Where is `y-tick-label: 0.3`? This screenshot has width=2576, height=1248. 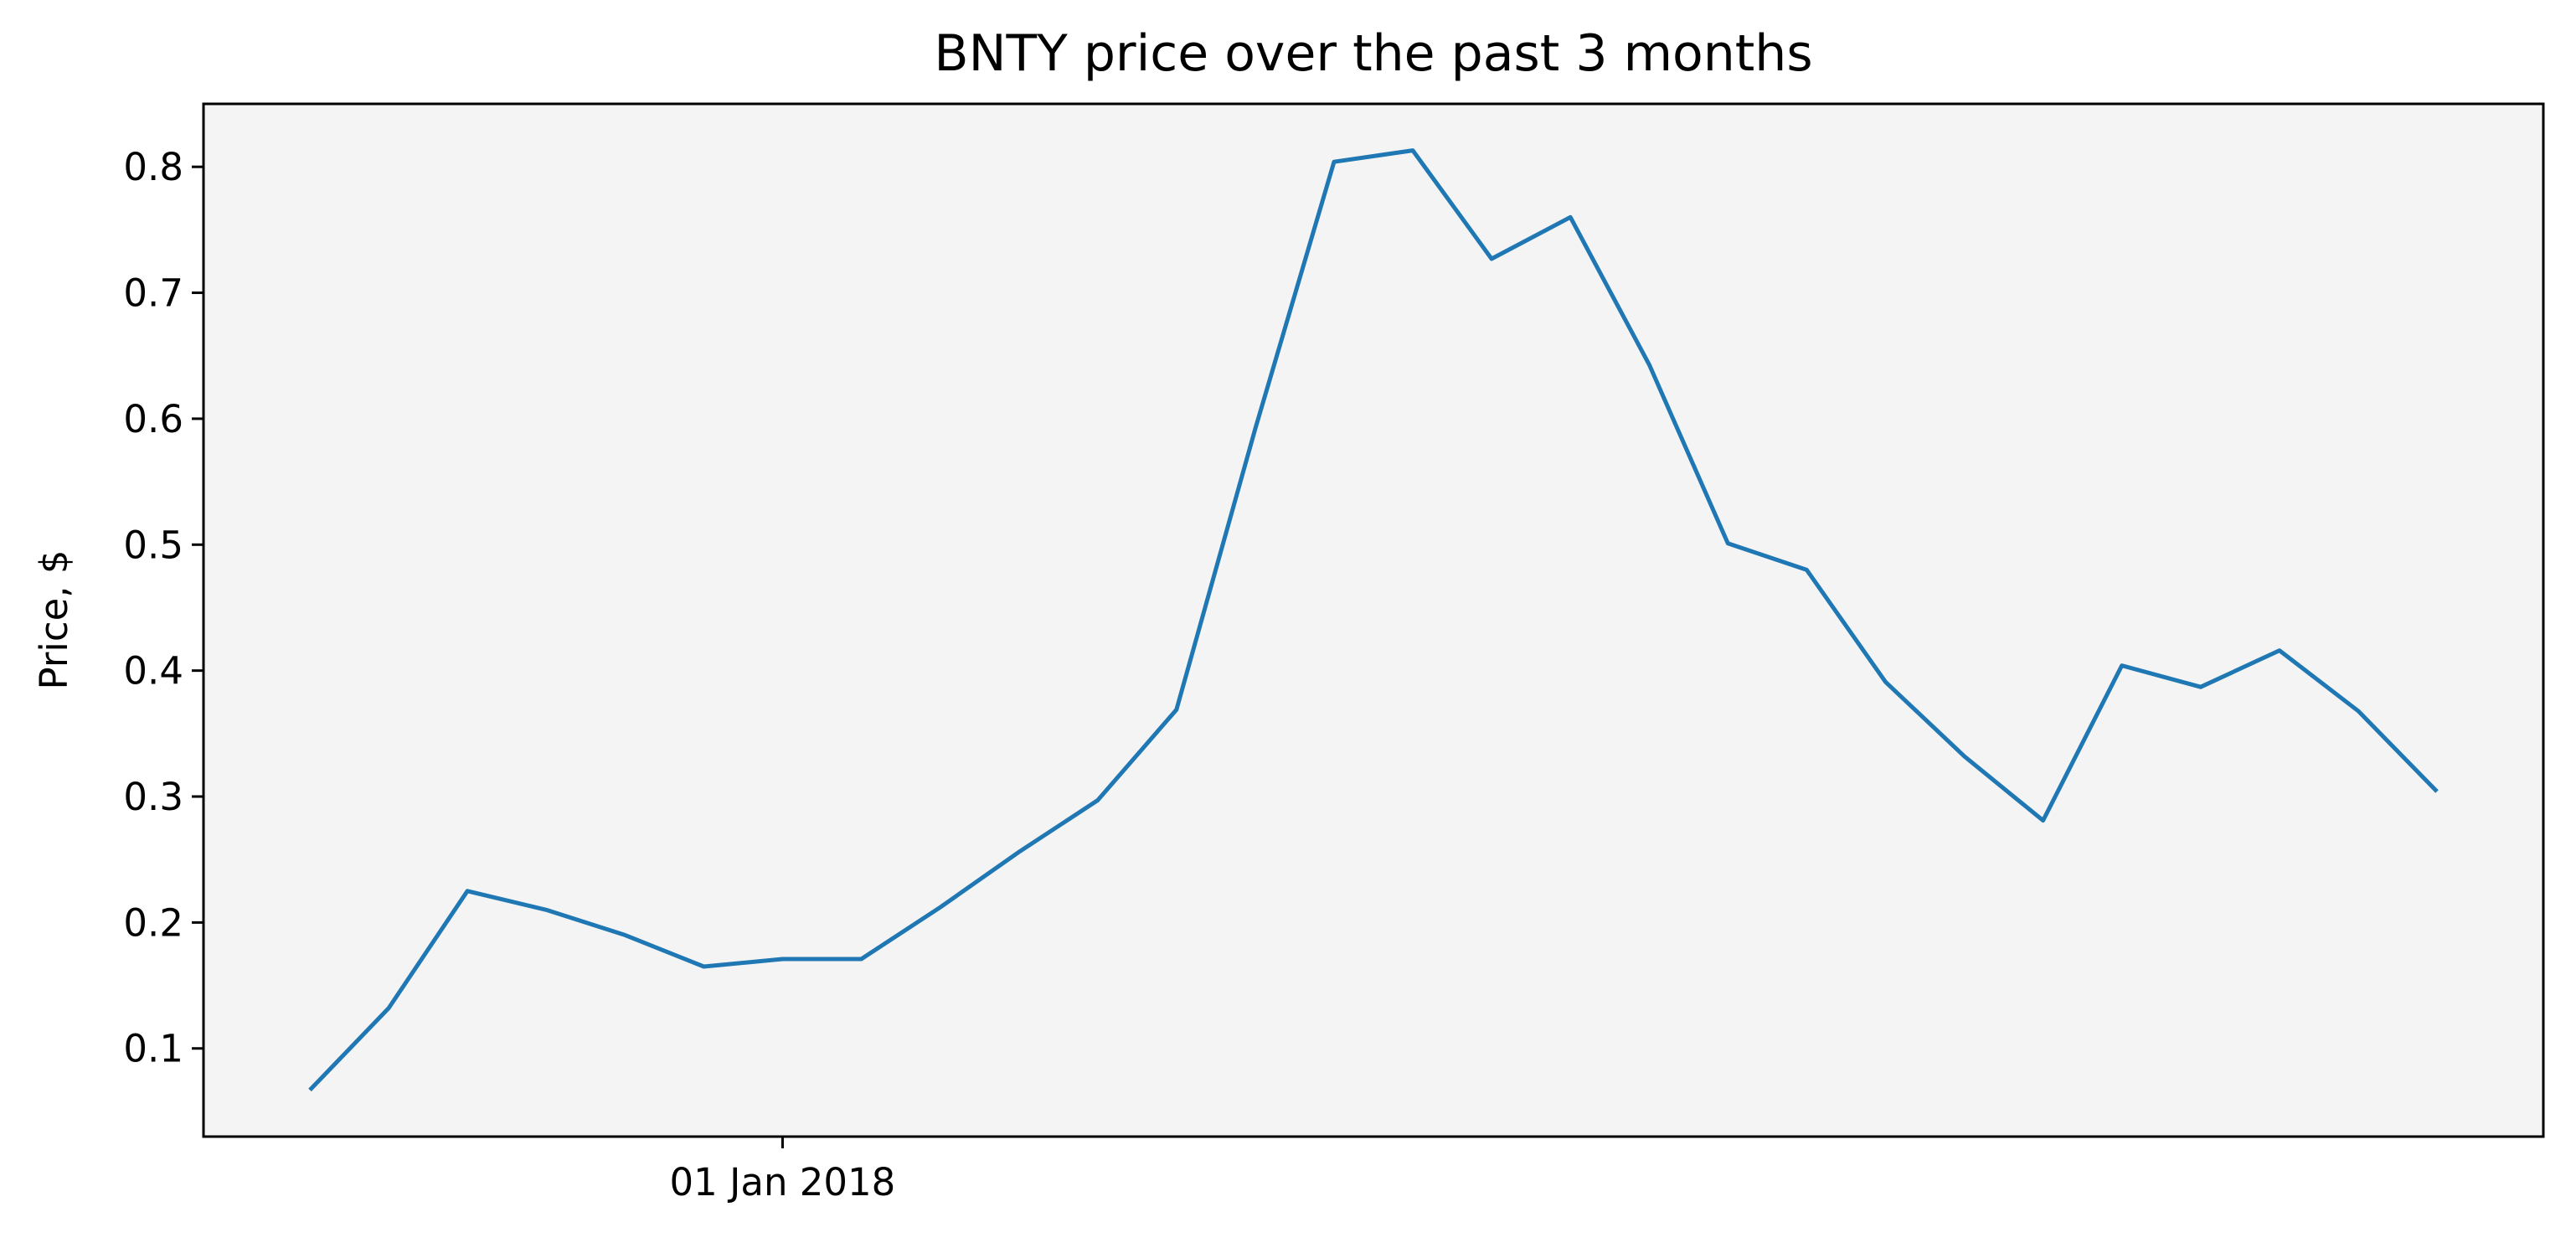
y-tick-label: 0.3 is located at coordinates (153, 797).